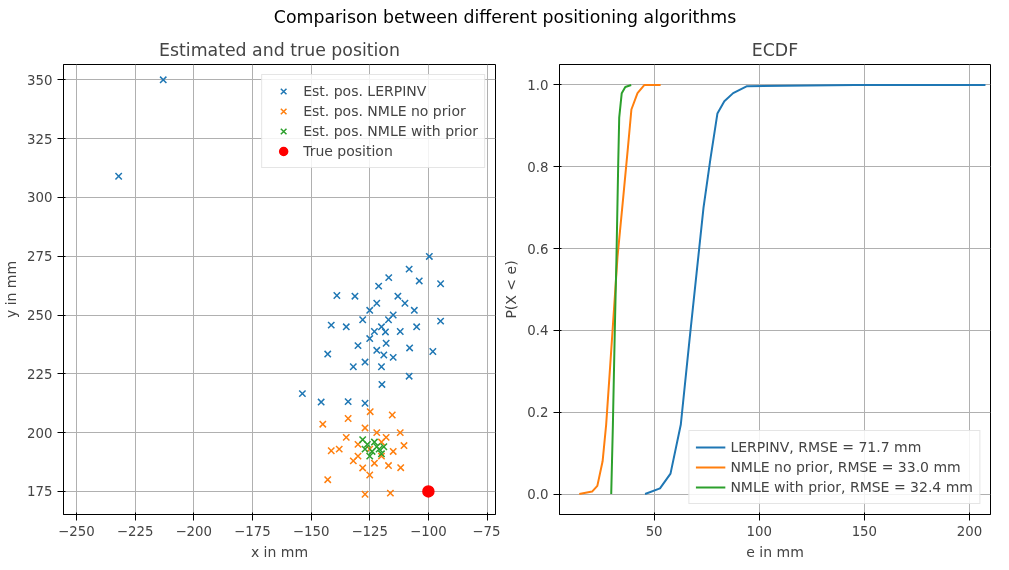 This screenshot has width=1009, height=570. Describe the element at coordinates (538, 85) in the screenshot. I see `y-tick-label: 1.0` at that location.